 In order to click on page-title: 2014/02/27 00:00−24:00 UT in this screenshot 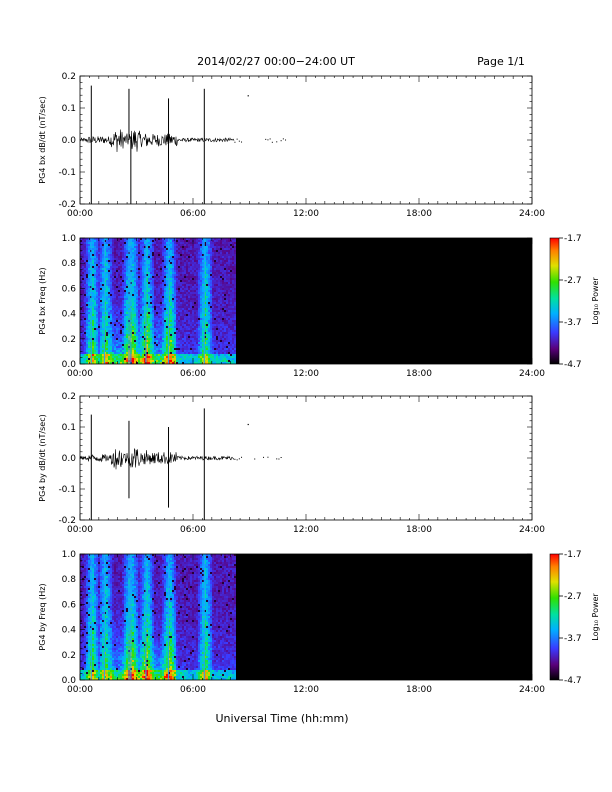, I will do `click(276, 61)`.